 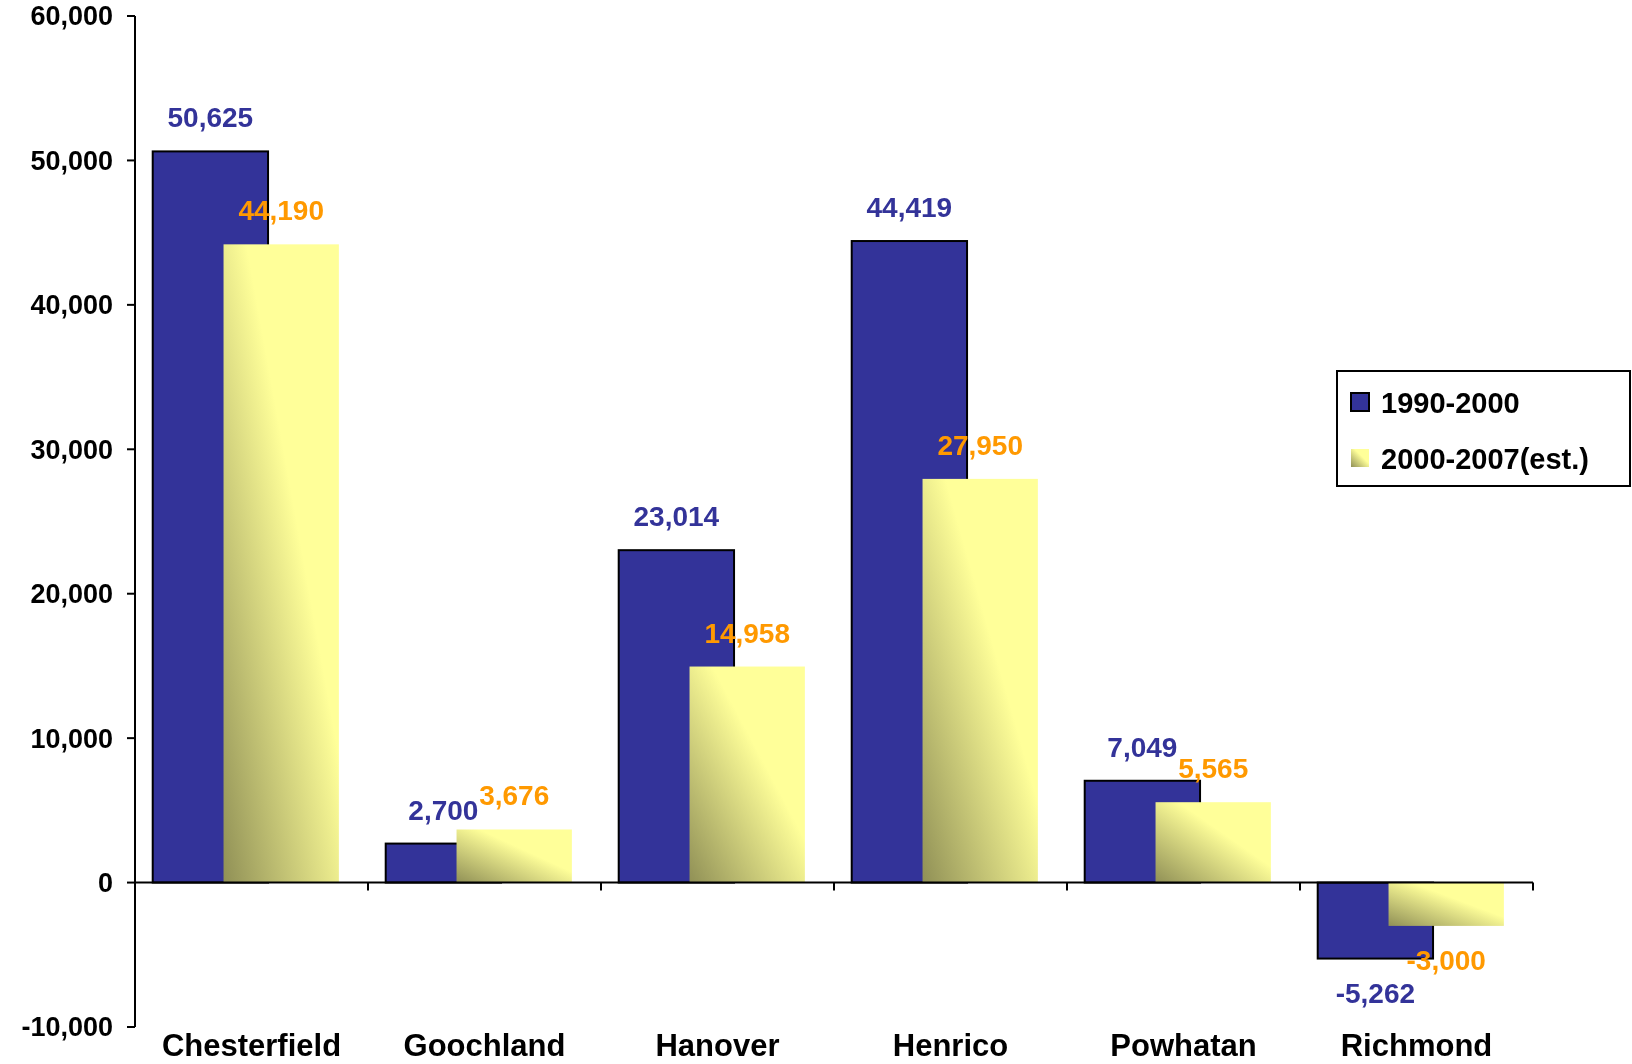 I want to click on data-label: 7,049, so click(x=1142, y=747).